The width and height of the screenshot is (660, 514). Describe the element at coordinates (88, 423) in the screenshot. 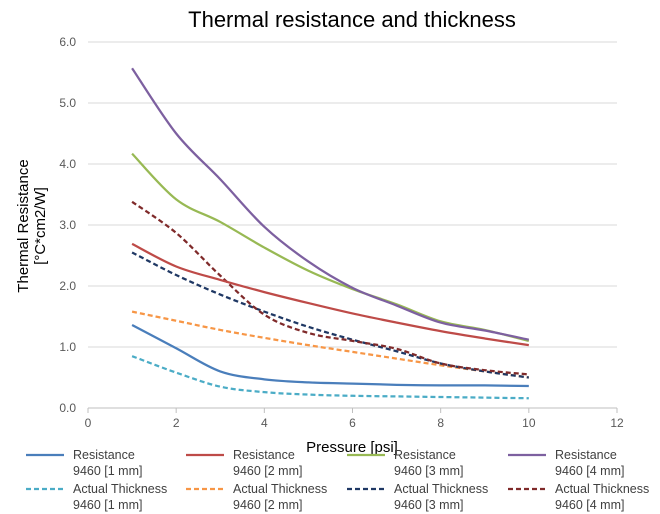

I see `x-tick-label: 0` at that location.